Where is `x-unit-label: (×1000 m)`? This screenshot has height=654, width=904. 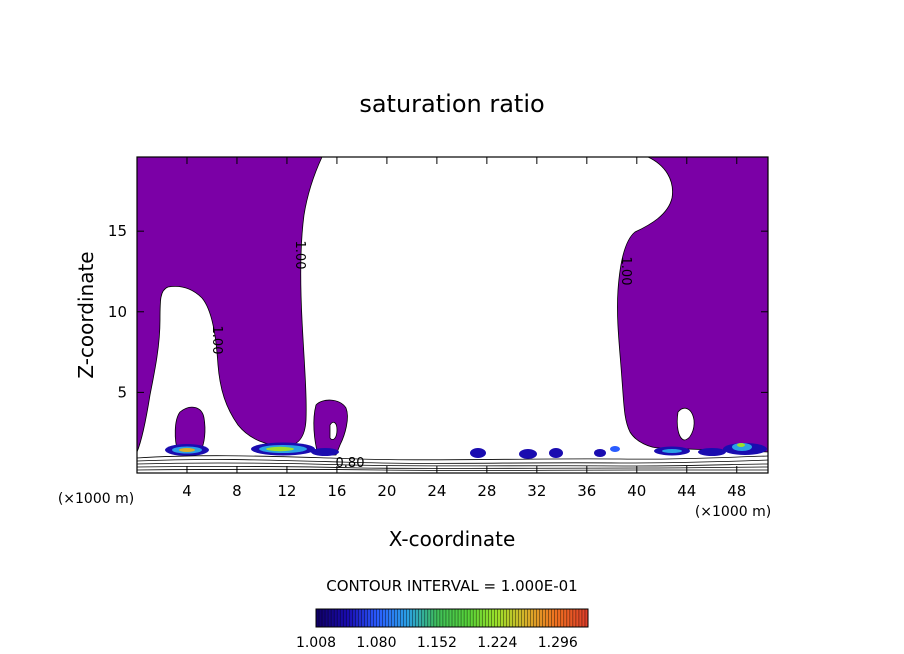
x-unit-label: (×1000 m) is located at coordinates (733, 512).